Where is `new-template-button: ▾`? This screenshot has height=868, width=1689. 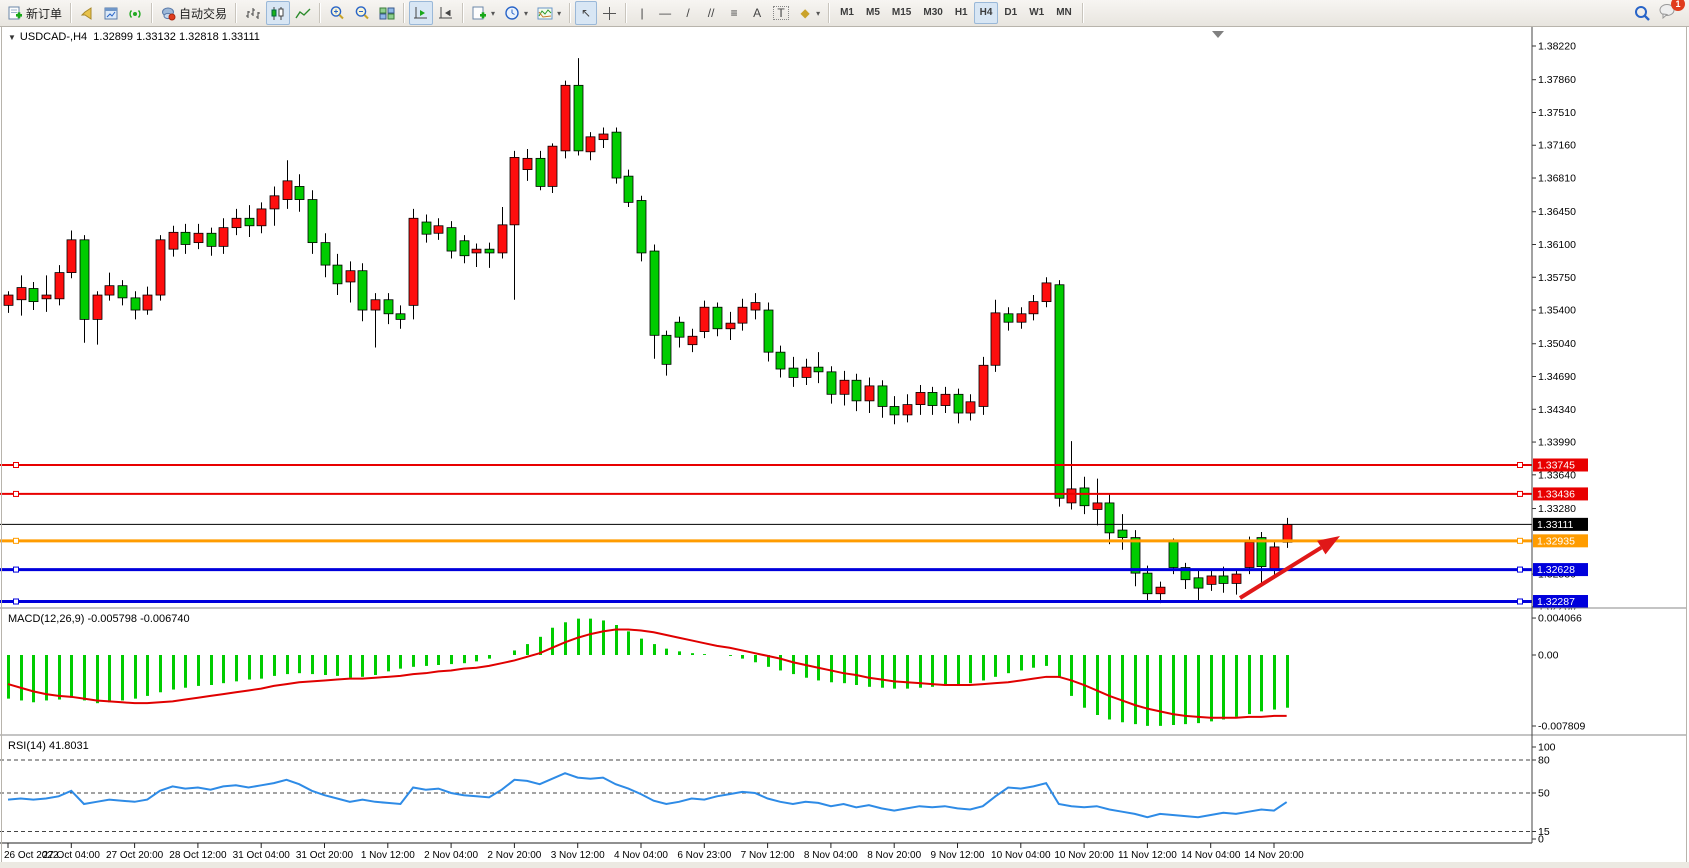 new-template-button: ▾ is located at coordinates (483, 13).